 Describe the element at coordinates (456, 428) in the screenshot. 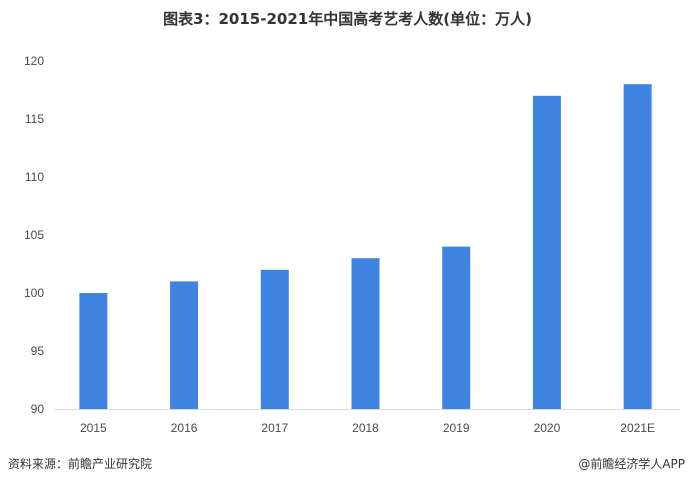

I see `x-tick-label: 2019` at that location.